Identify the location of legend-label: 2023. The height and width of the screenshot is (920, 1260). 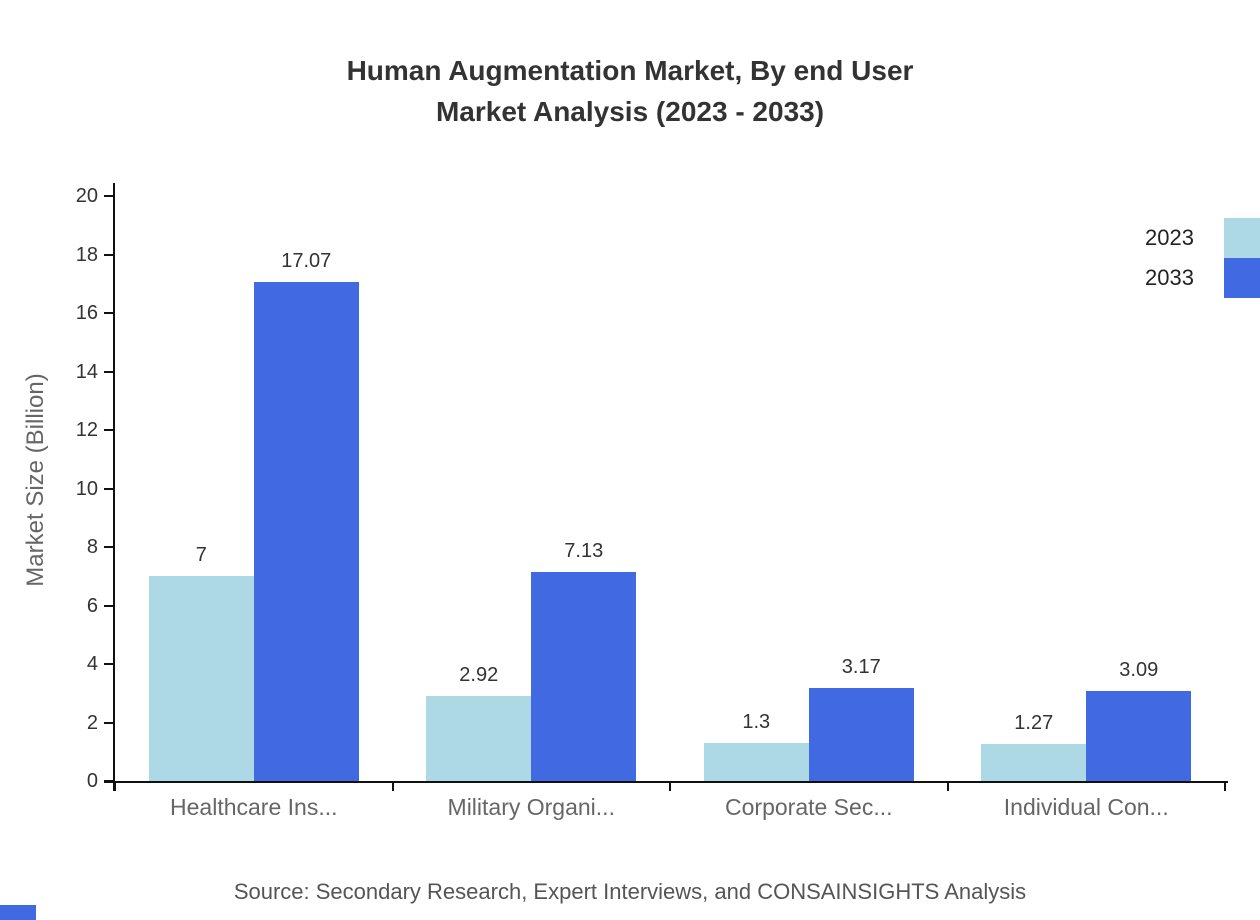
(1169, 237).